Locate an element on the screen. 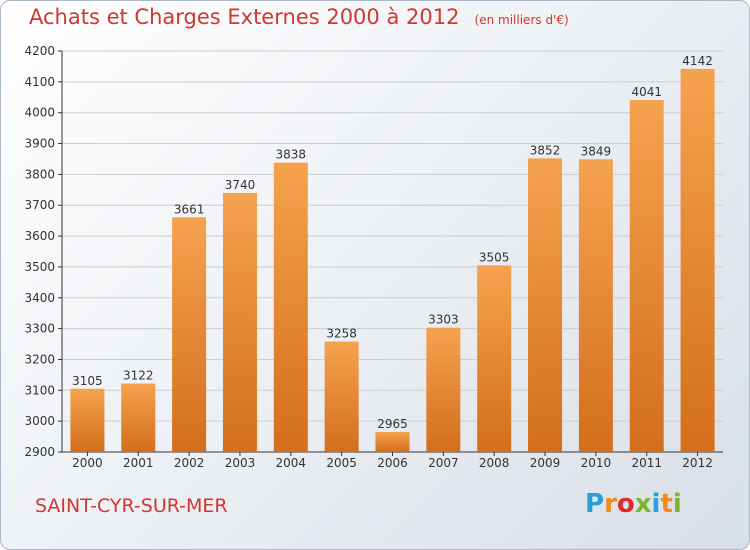 The height and width of the screenshot is (550, 750). data-label: 3105 is located at coordinates (87, 381).